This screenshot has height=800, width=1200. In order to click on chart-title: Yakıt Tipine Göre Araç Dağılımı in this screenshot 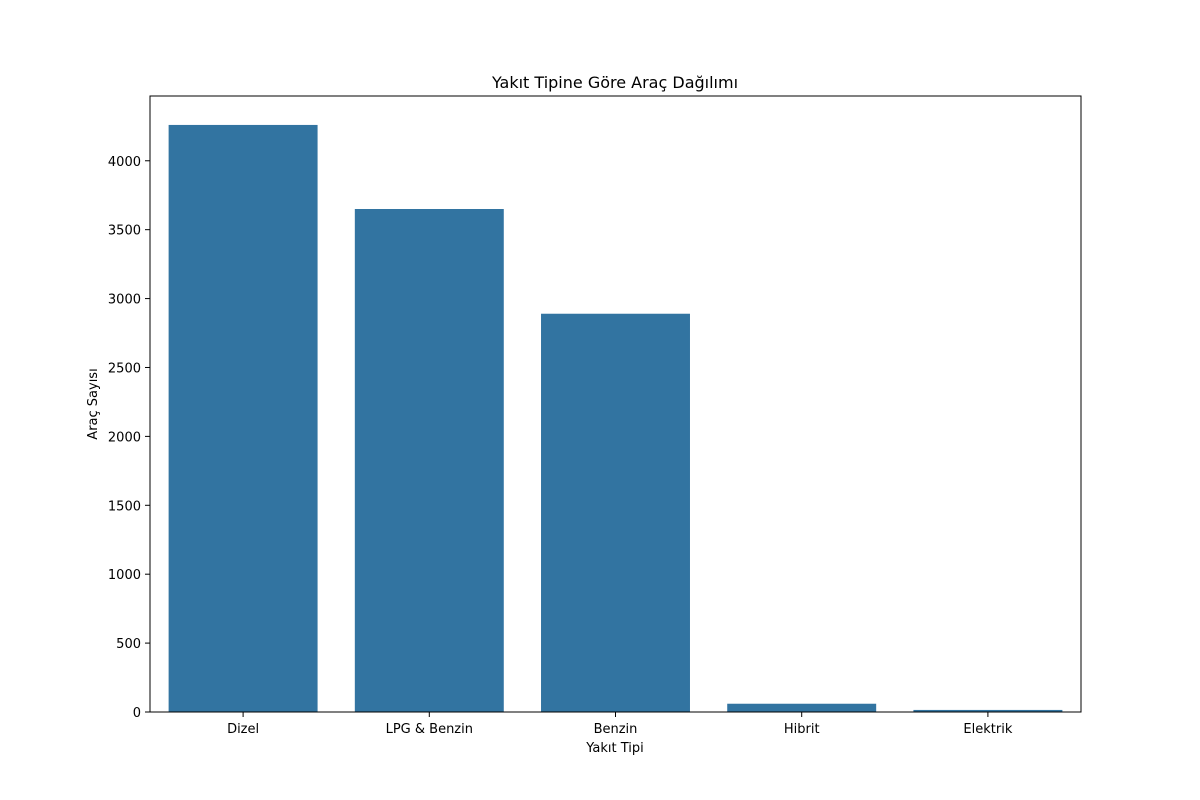, I will do `click(614, 82)`.